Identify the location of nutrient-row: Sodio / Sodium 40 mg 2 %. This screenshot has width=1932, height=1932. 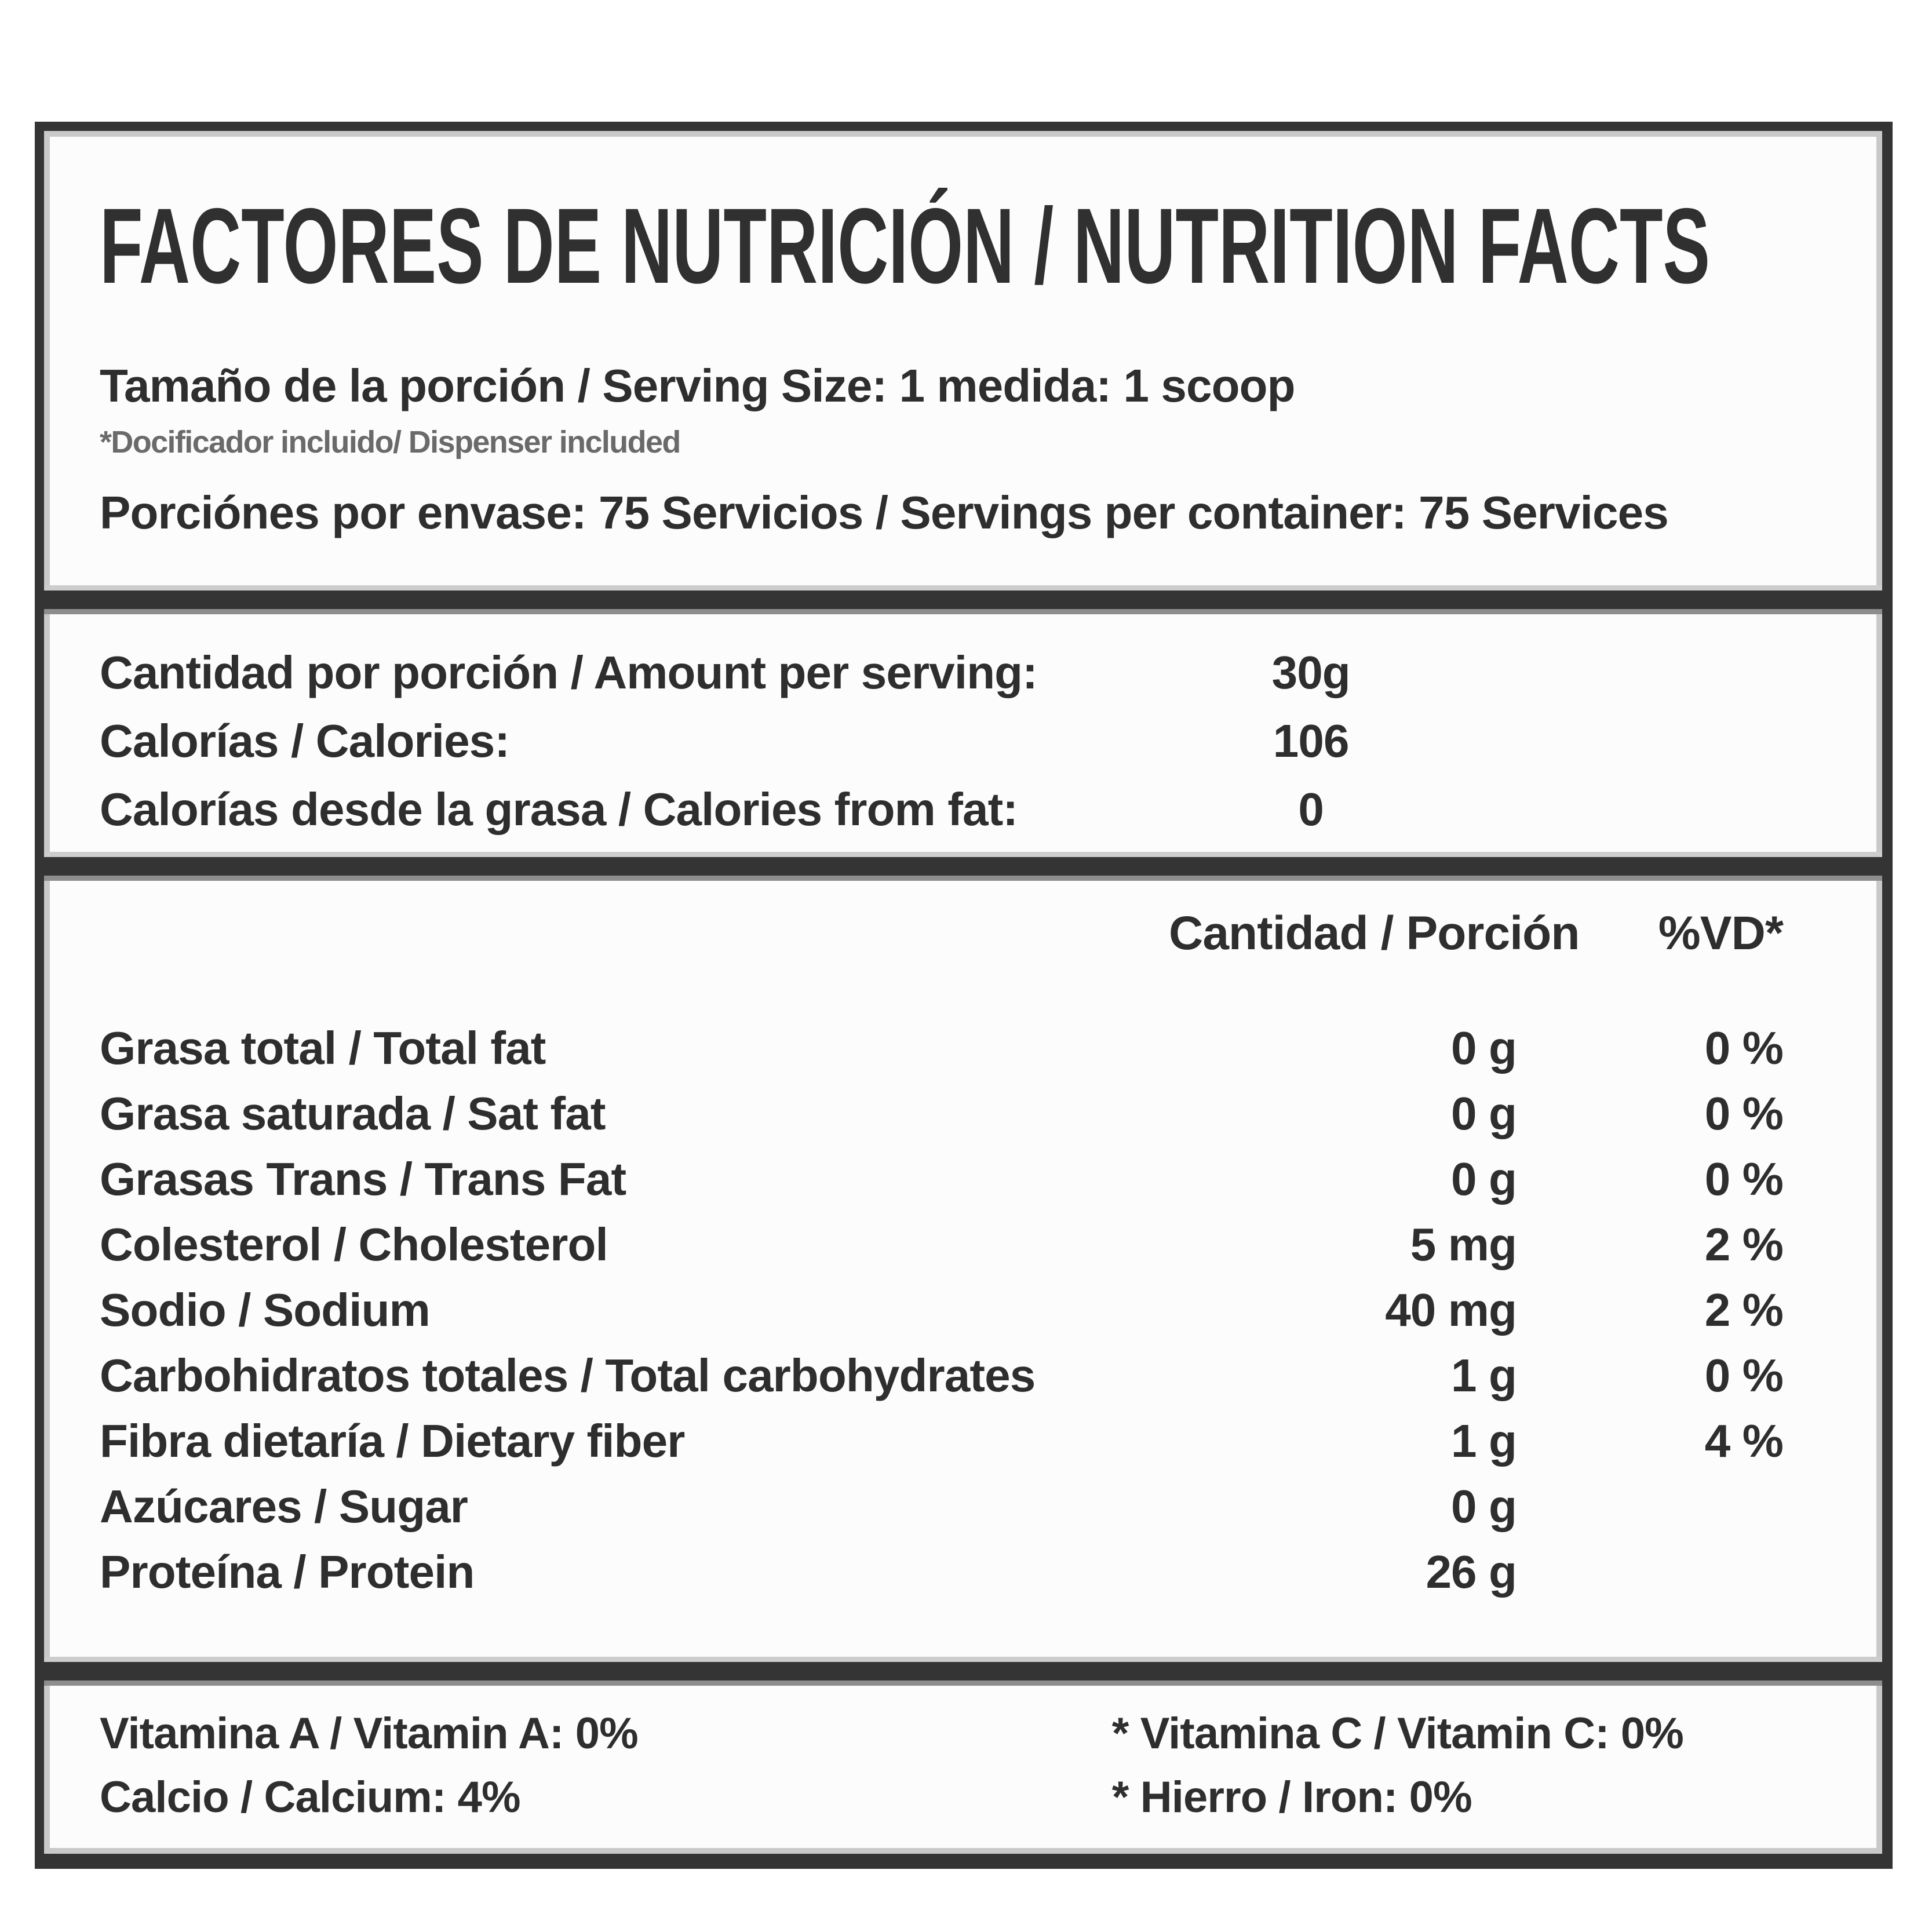
(942, 1310).